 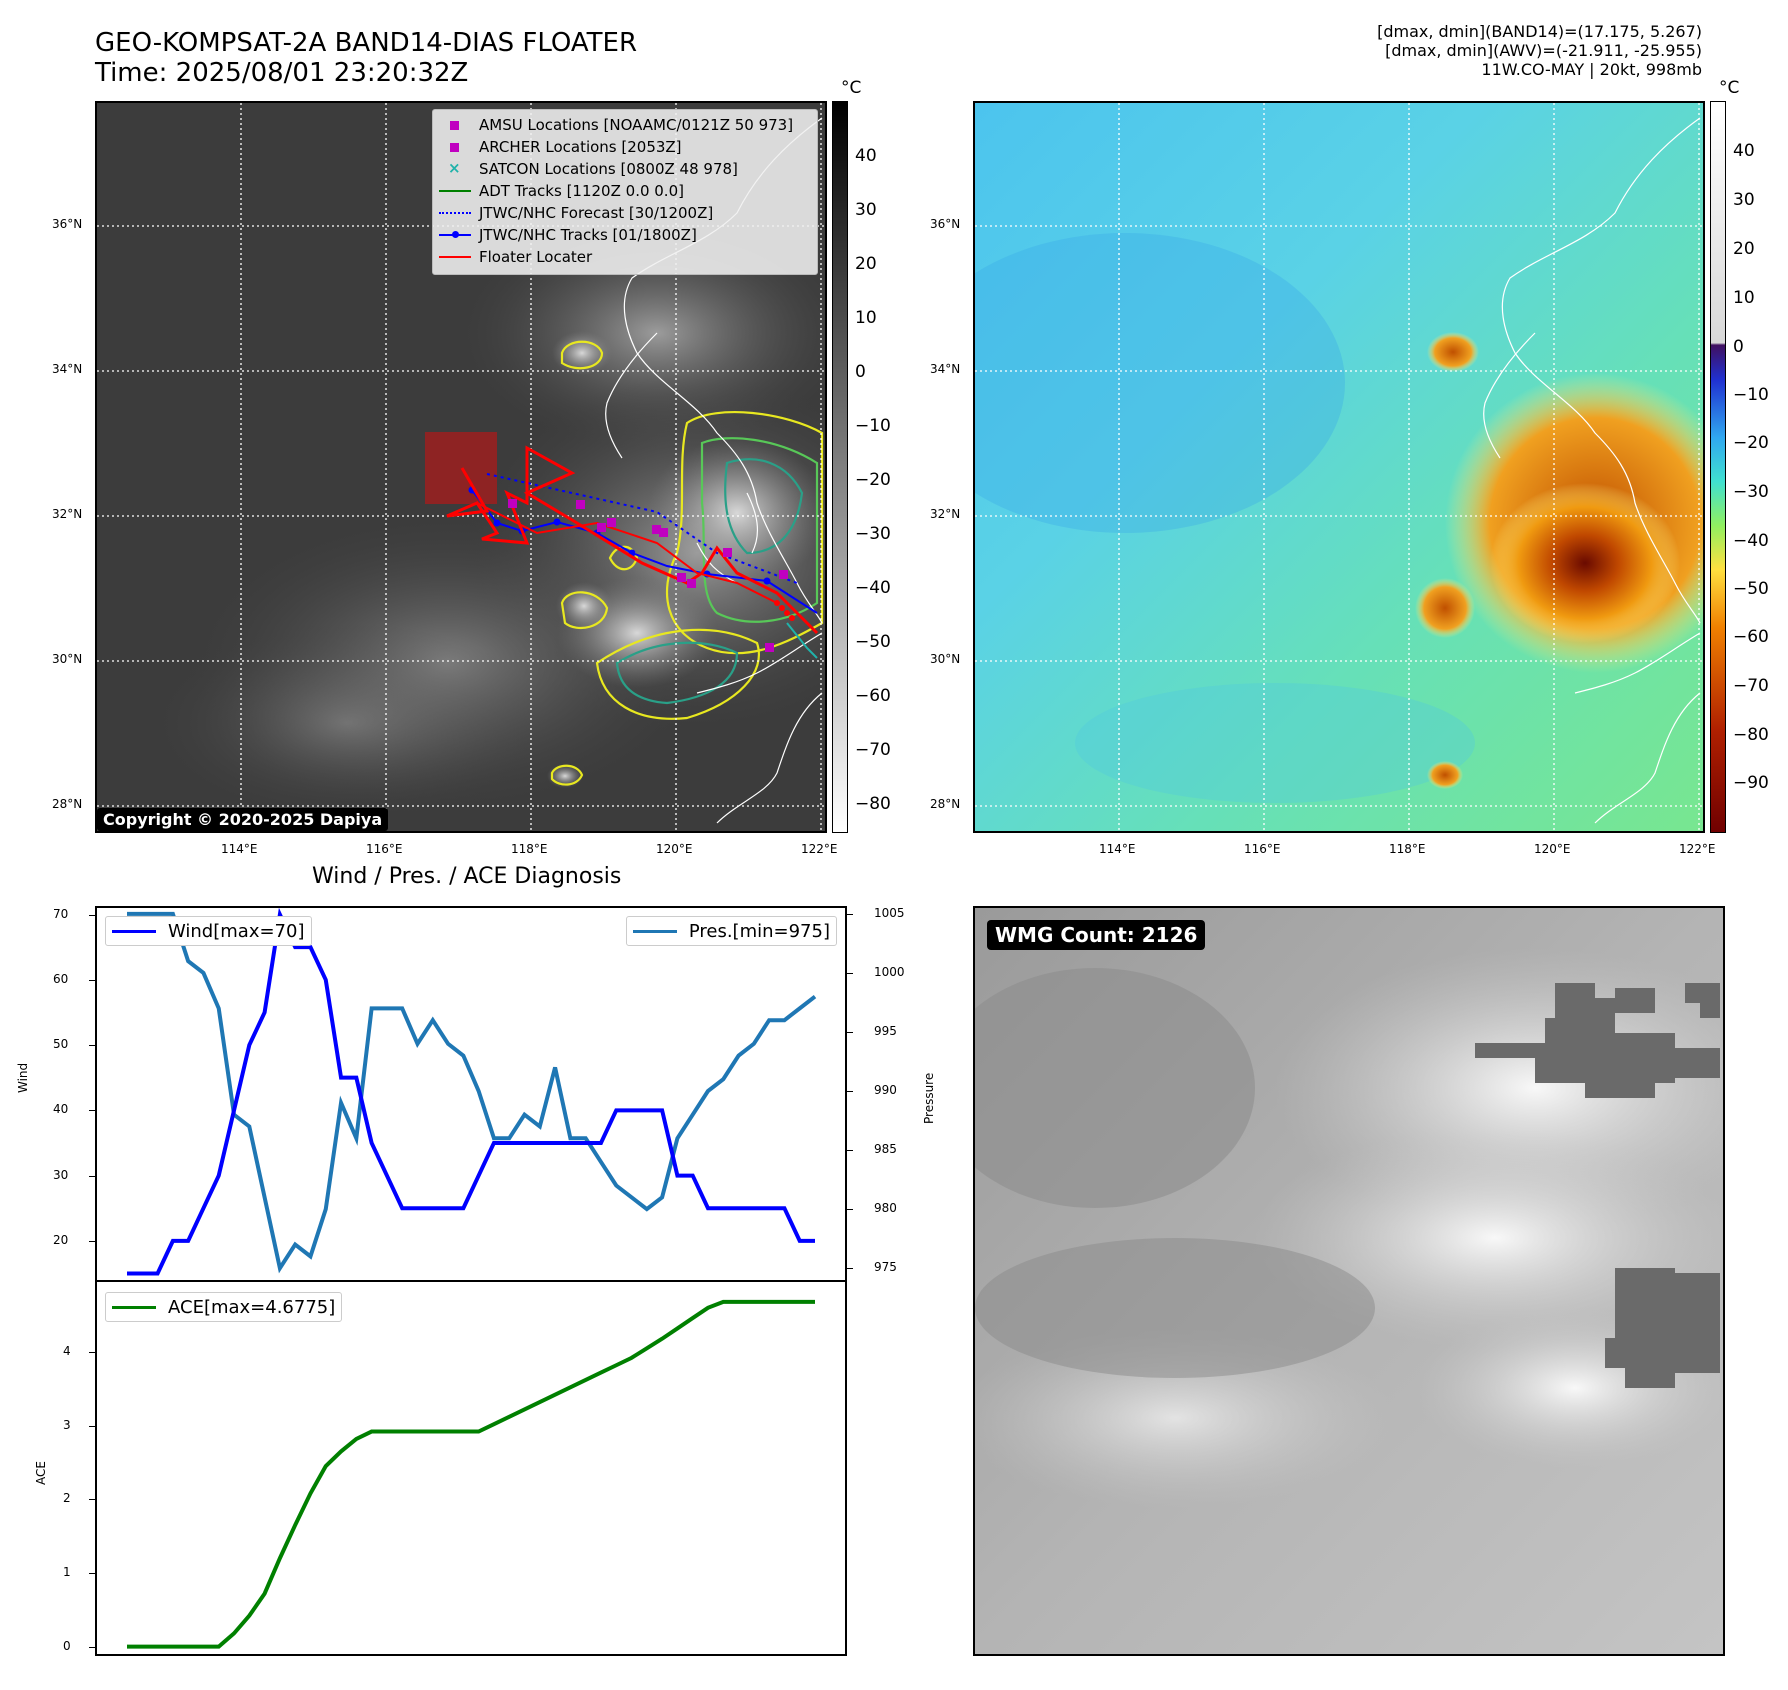 I want to click on lat-tick: 32°N, so click(x=945, y=514).